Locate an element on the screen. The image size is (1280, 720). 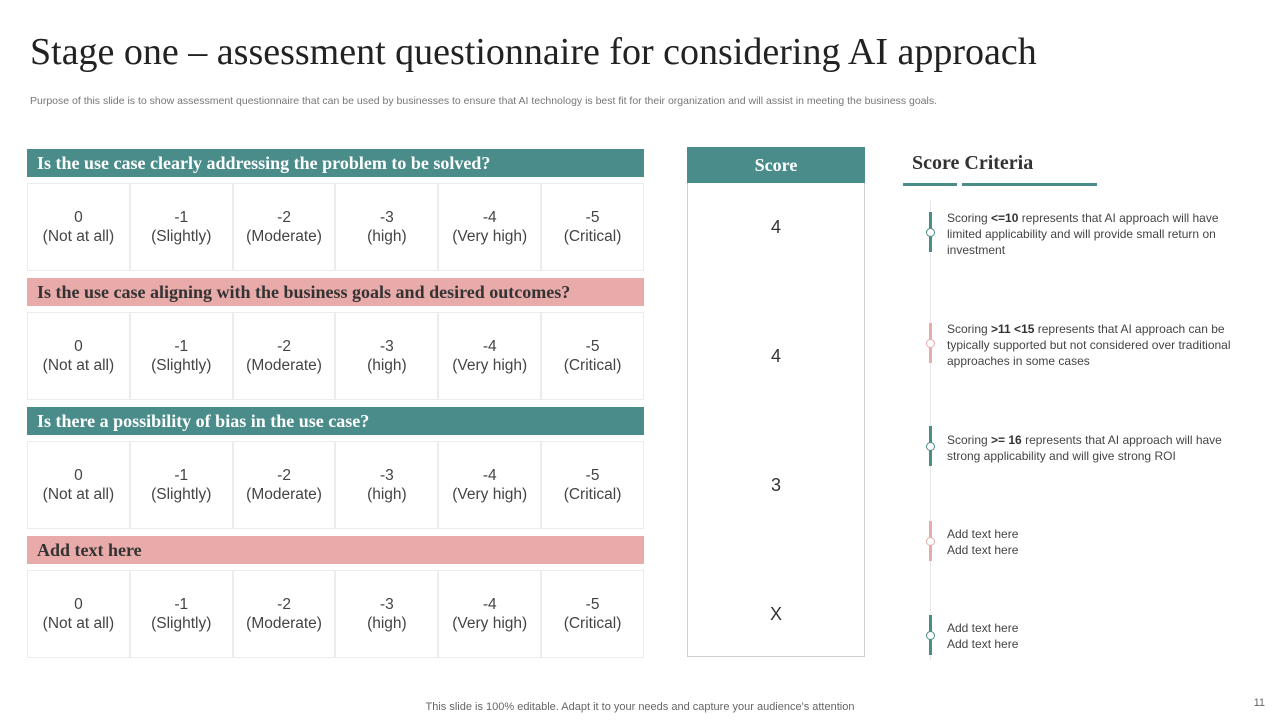
score-column: 4 4 3 X is located at coordinates (776, 420).